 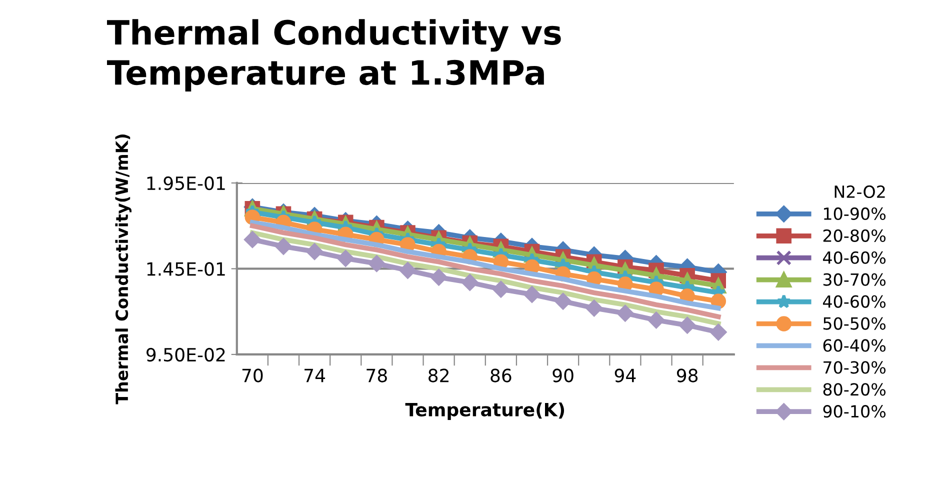 I want to click on x-tick-label: 78, so click(x=376, y=375).